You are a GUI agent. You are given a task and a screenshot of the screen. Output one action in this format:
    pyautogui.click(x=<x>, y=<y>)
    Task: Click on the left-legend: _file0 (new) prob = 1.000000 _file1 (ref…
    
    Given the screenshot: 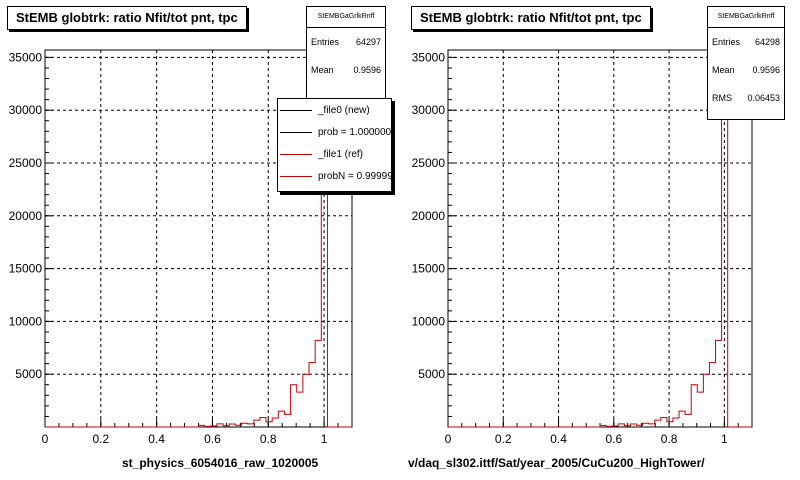 What is the action you would take?
    pyautogui.click(x=334, y=145)
    